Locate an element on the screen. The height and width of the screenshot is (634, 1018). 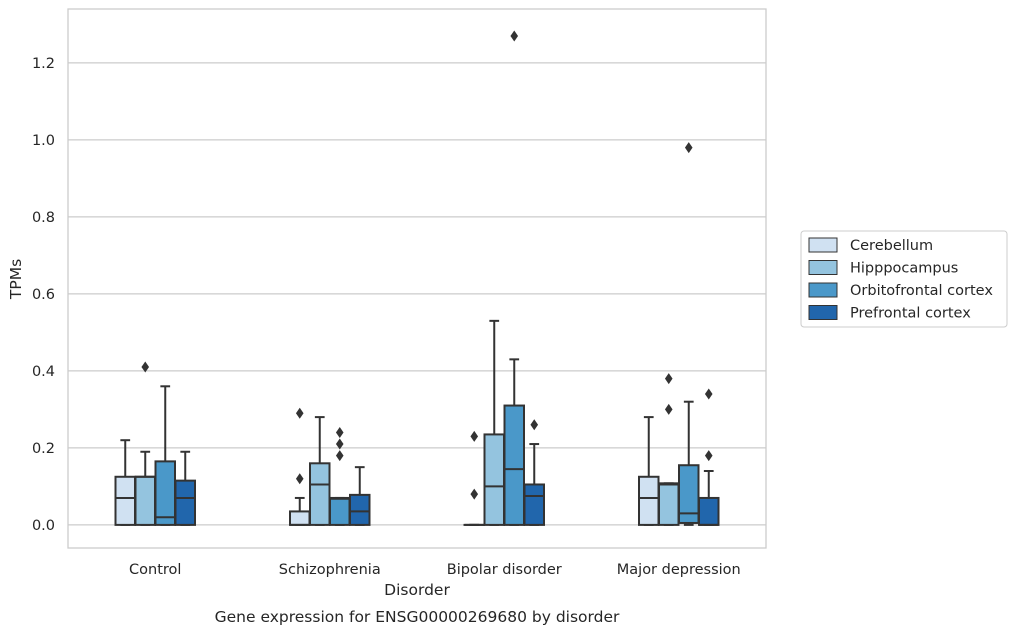
y-tick-label: 1.0 is located at coordinates (43, 141).